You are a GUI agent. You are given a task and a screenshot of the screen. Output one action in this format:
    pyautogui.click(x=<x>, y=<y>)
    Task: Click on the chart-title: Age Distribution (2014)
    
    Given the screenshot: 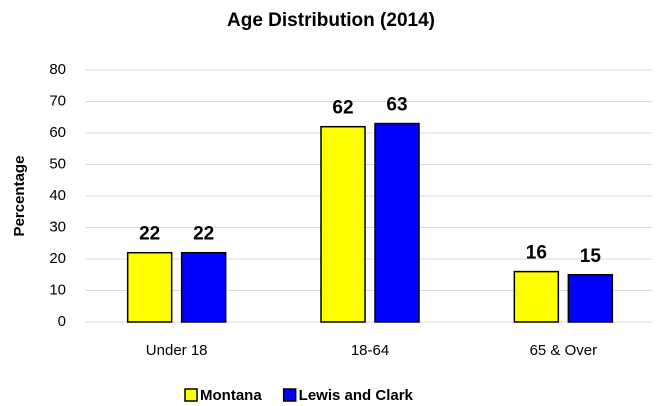 What is the action you would take?
    pyautogui.click(x=331, y=20)
    